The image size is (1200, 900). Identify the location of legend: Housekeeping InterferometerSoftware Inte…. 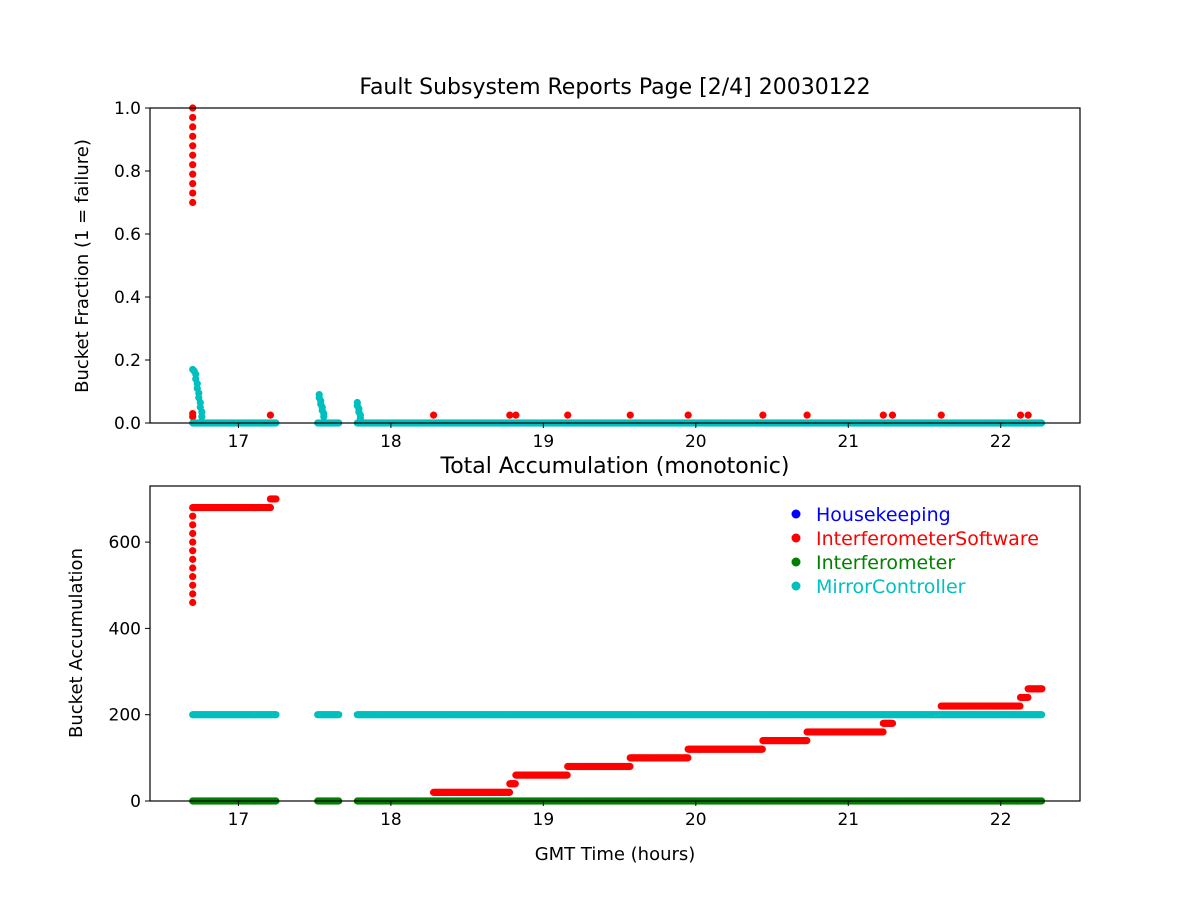
(915, 551).